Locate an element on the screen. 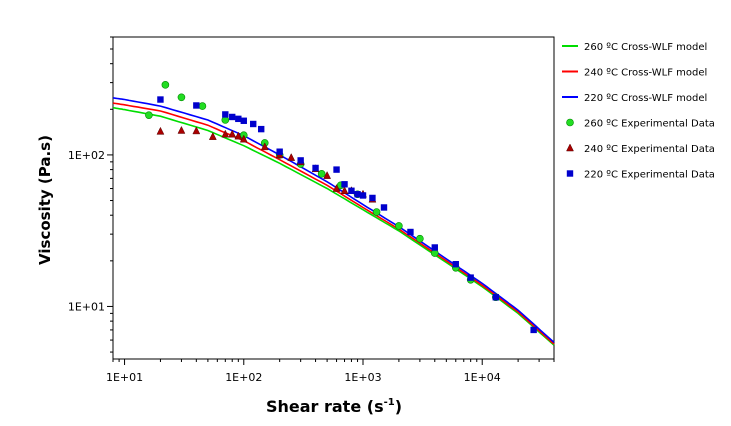 The width and height of the screenshot is (731, 426). legend-label: 260 ºC Cross-WLF model is located at coordinates (645, 47).